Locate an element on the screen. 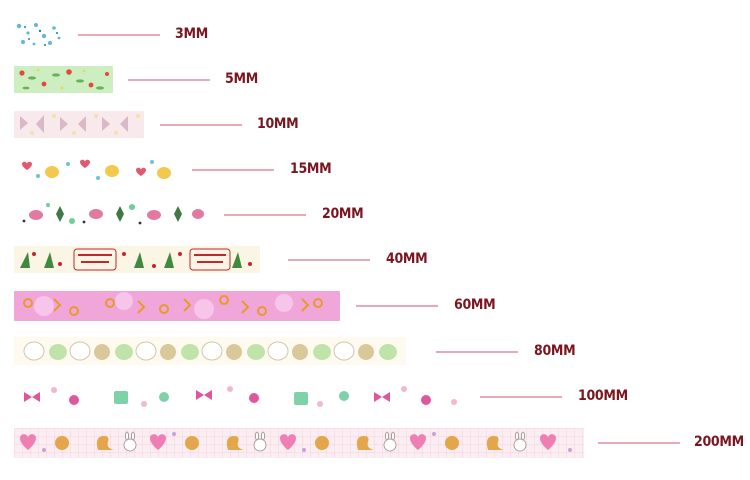 The width and height of the screenshot is (750, 480). washi-tape-5mm is located at coordinates (63, 79).